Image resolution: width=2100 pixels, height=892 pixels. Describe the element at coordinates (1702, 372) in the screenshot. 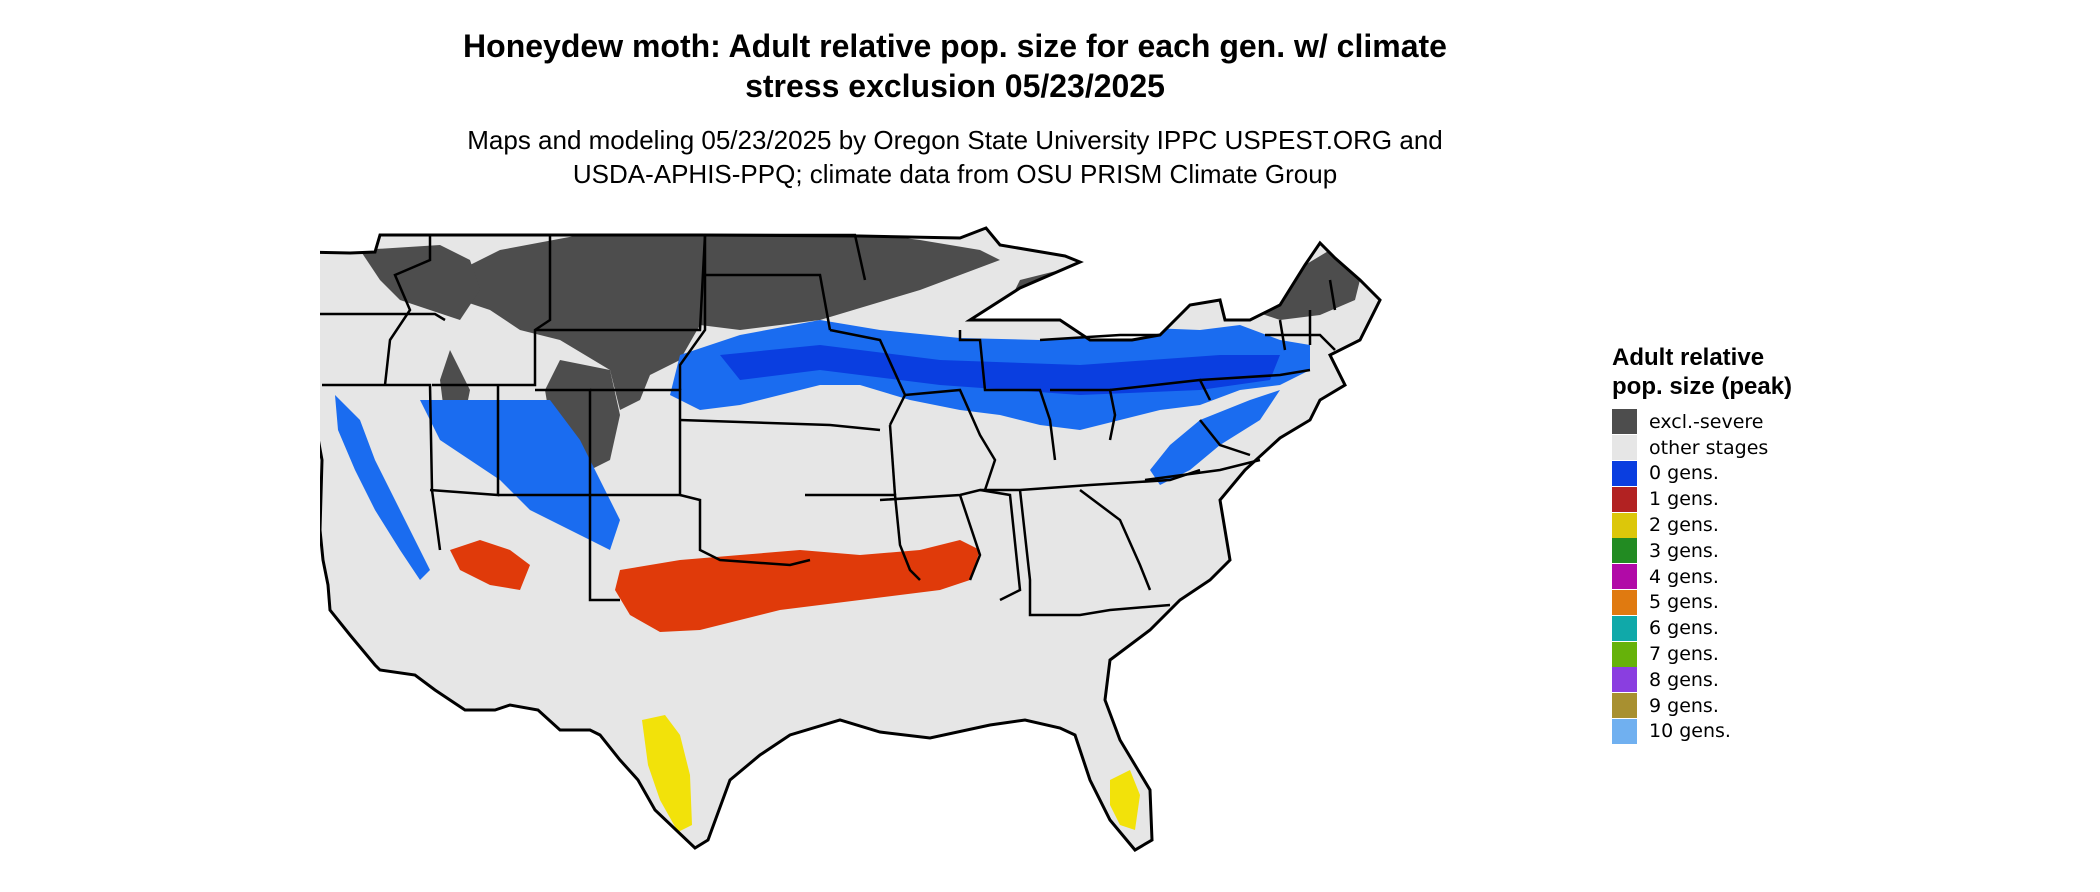

I see `legend-title: Adult relative pop. size (peak)` at that location.